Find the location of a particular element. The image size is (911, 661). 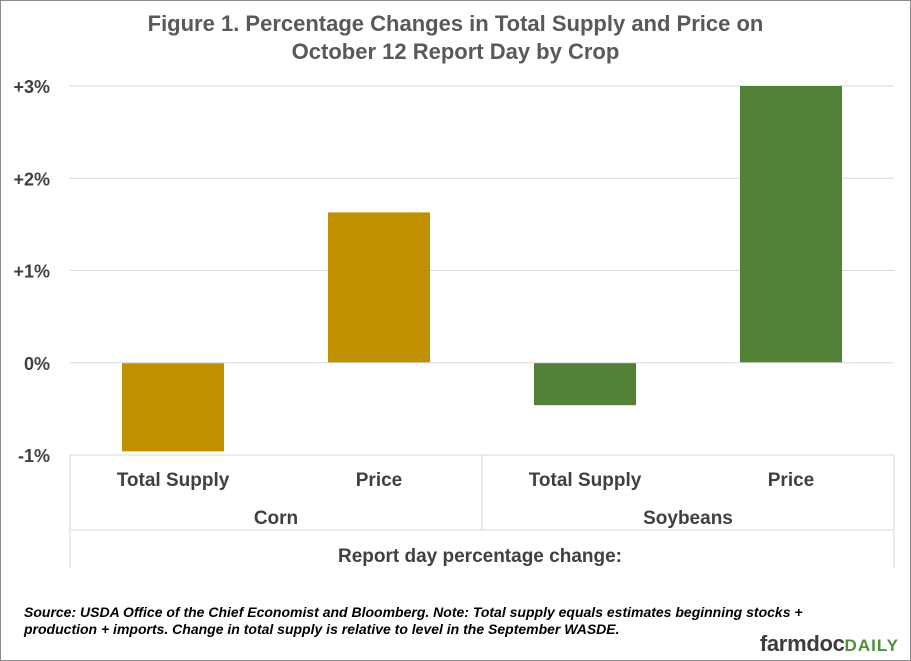

y-tick-label: 0% is located at coordinates (37, 364).